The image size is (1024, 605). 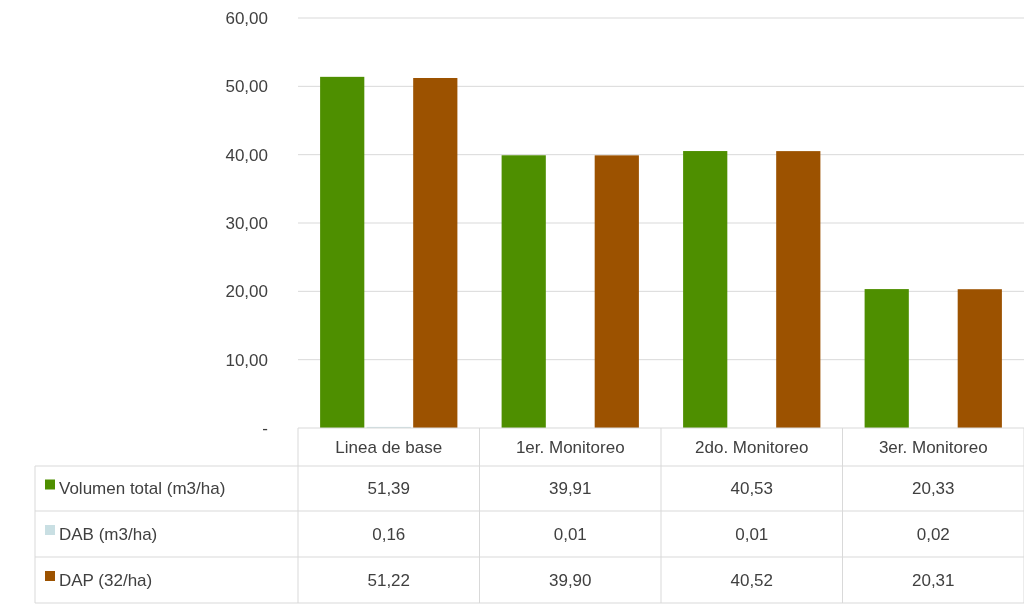 I want to click on x-tick-label: 2do. Monitoreo, so click(x=752, y=447).